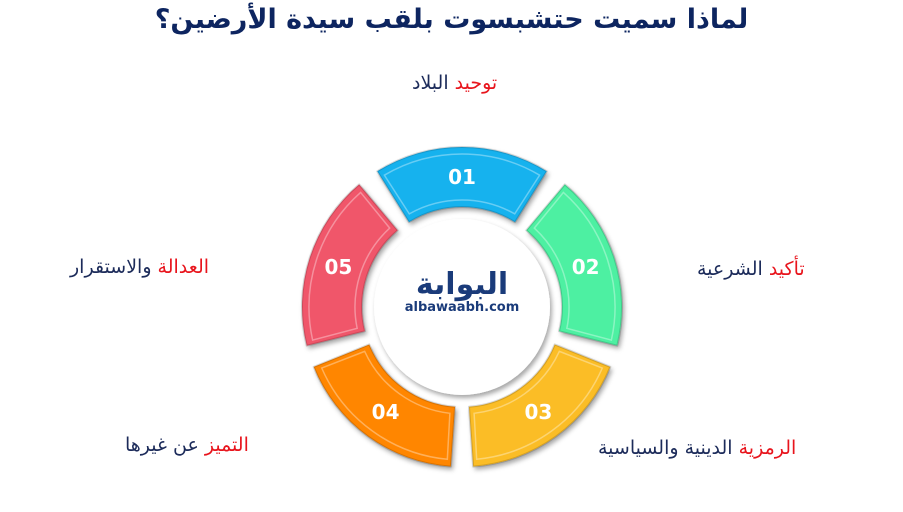 Image resolution: width=903 pixels, height=512 pixels. I want to click on label-05: العدالة والاستقرار, so click(139, 267).